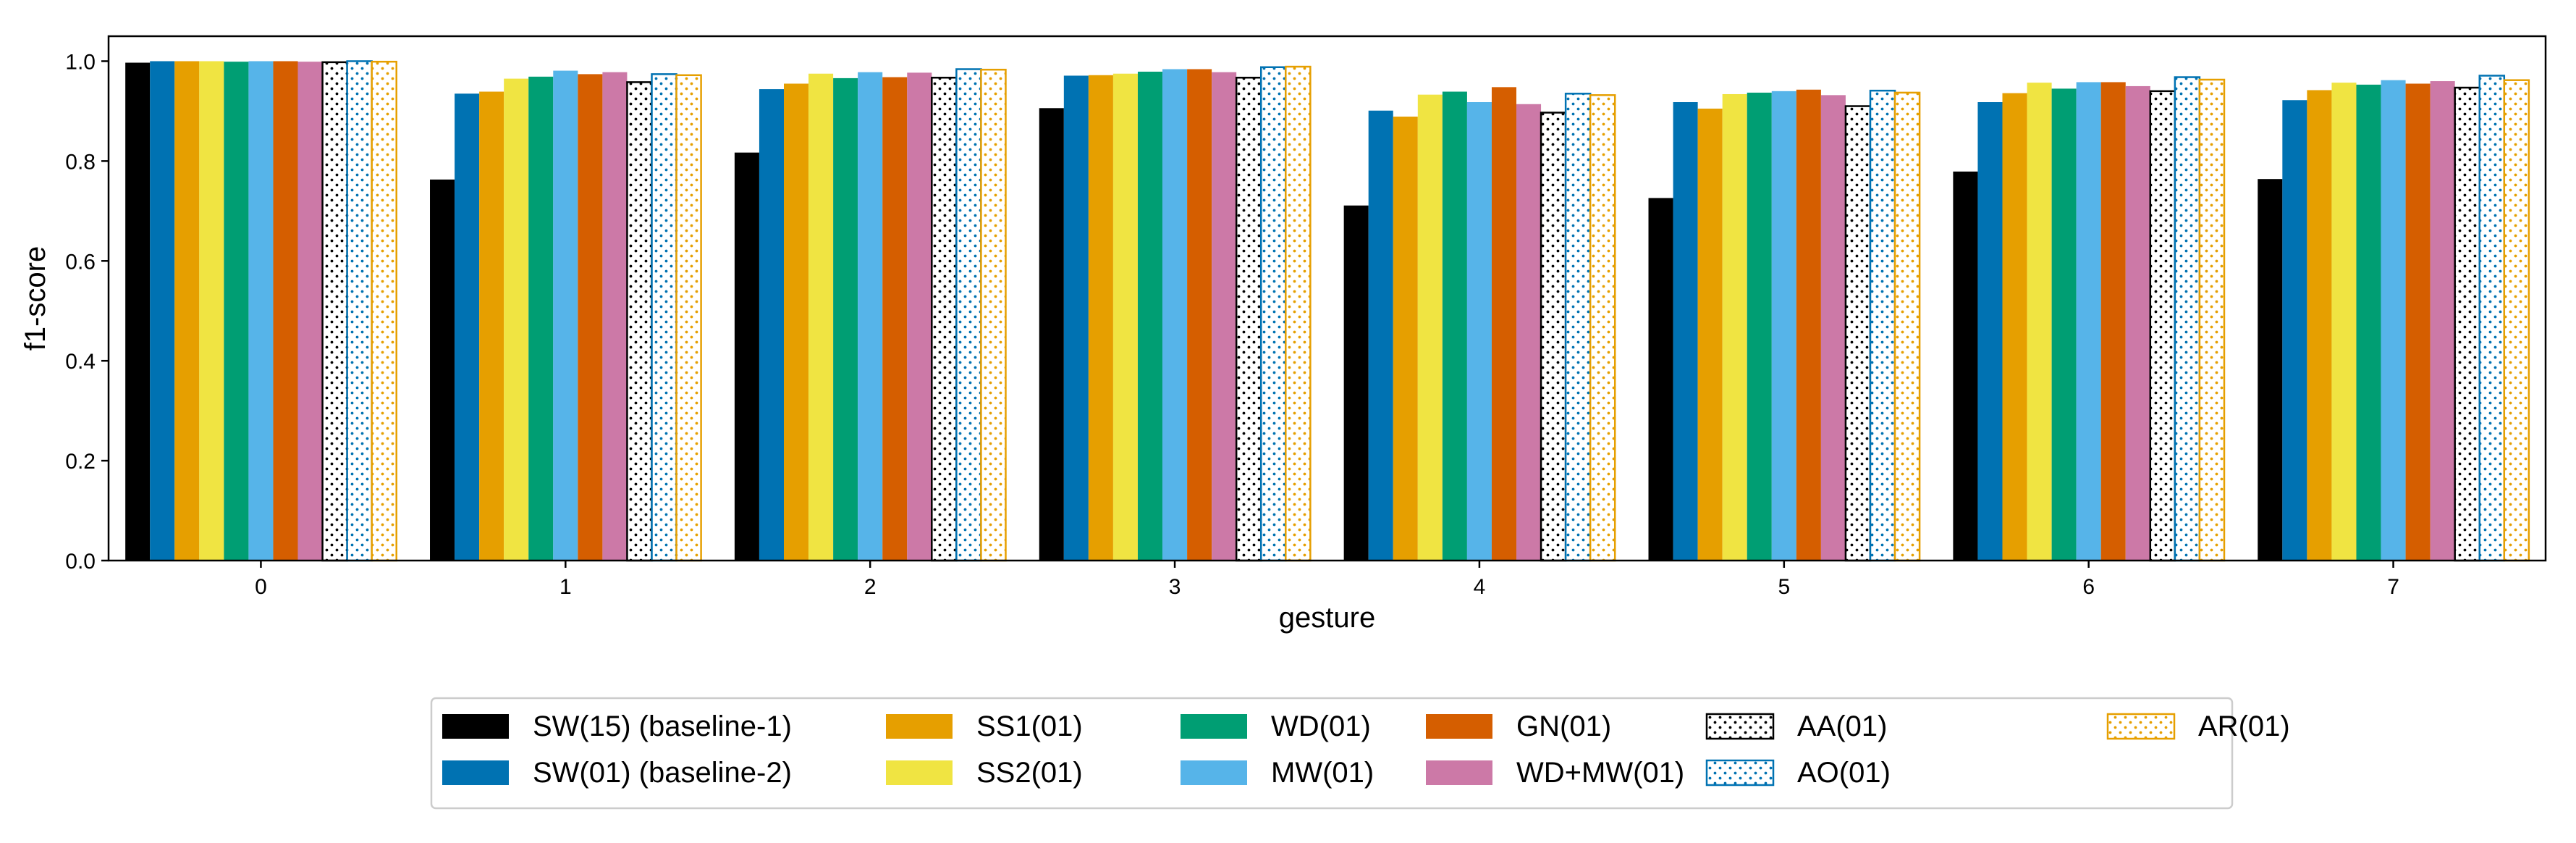  I want to click on x-axis-title: gesture, so click(1327, 618).